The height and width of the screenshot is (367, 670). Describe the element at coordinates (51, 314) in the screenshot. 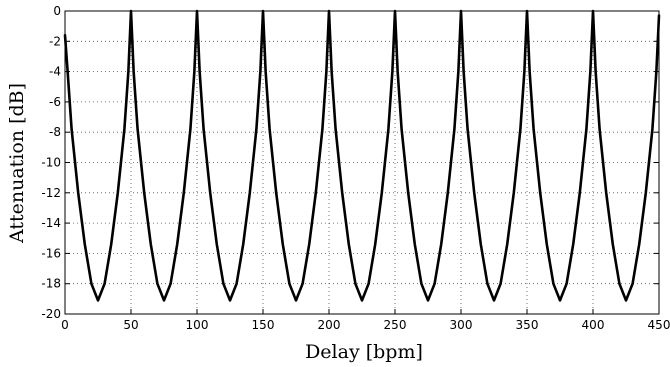

I see `y-tick-label: -20` at that location.